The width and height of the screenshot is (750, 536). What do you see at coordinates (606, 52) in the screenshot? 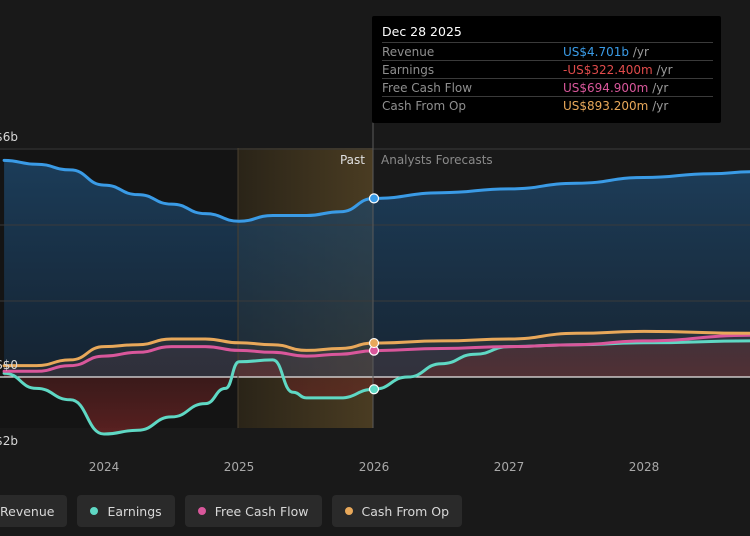
I see `tooltip-value: US$4.701b /yr` at bounding box center [606, 52].